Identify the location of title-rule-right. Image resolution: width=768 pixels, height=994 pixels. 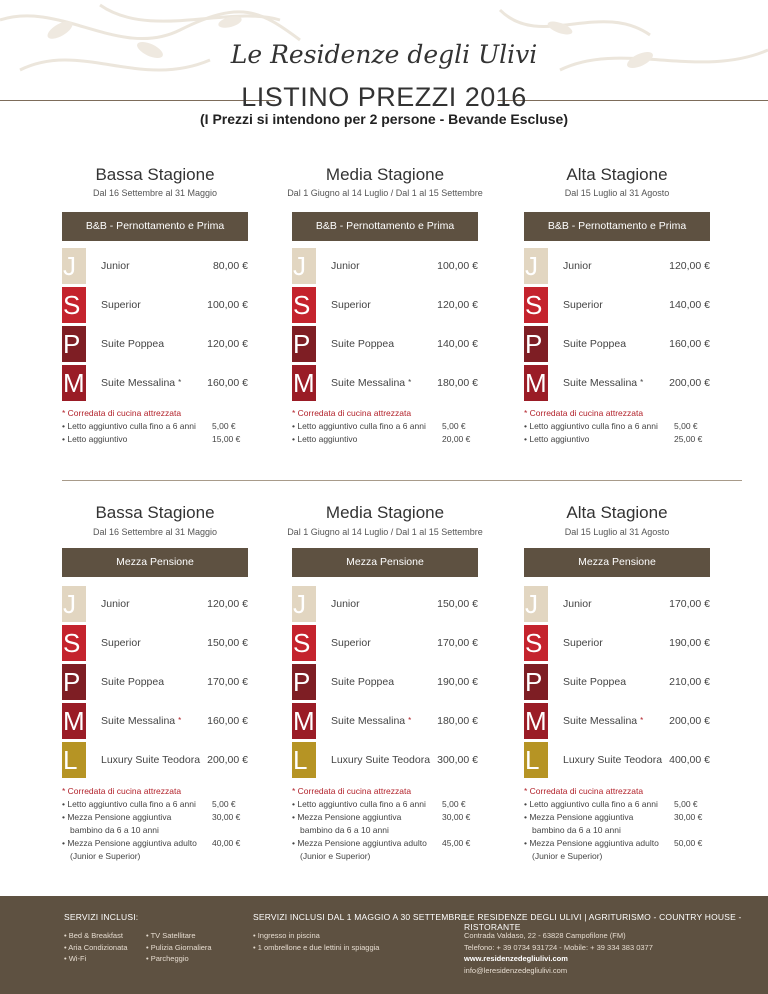
(632, 100).